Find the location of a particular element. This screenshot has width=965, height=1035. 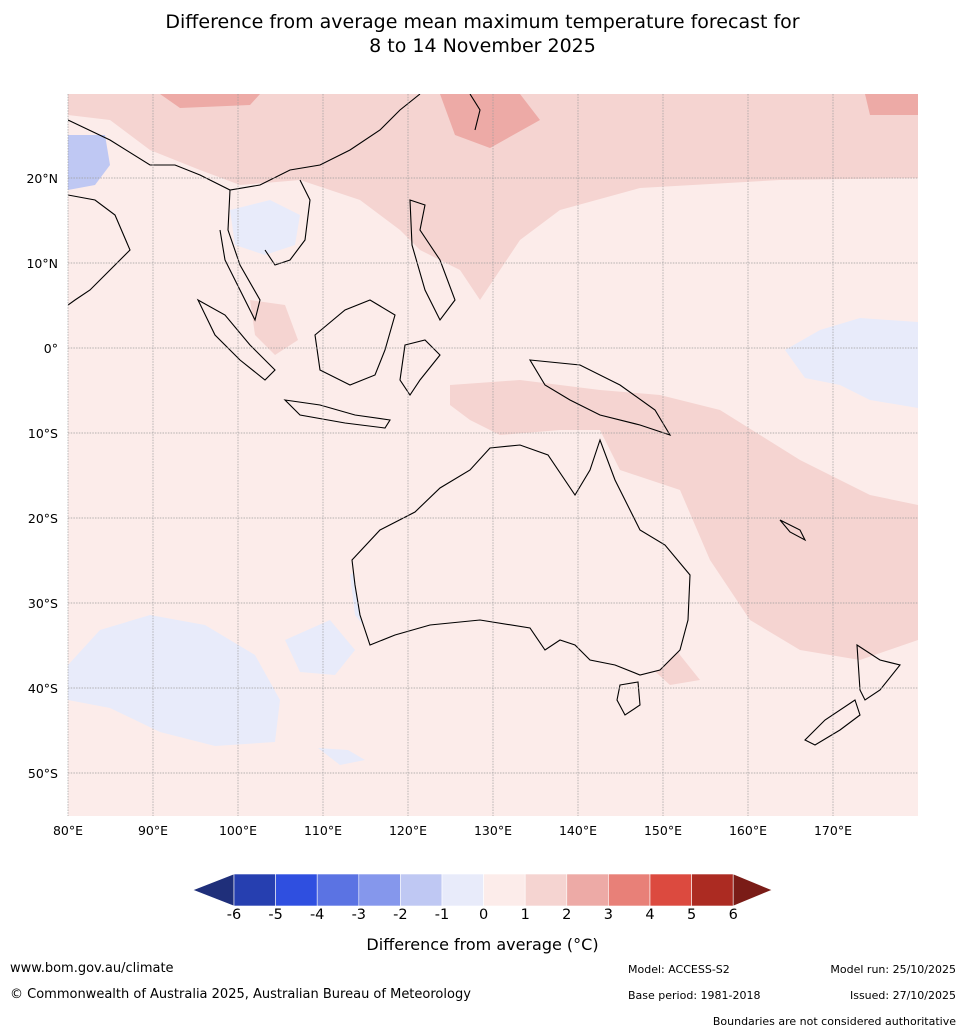

lat-label-30s: 30°S is located at coordinates (43, 603).